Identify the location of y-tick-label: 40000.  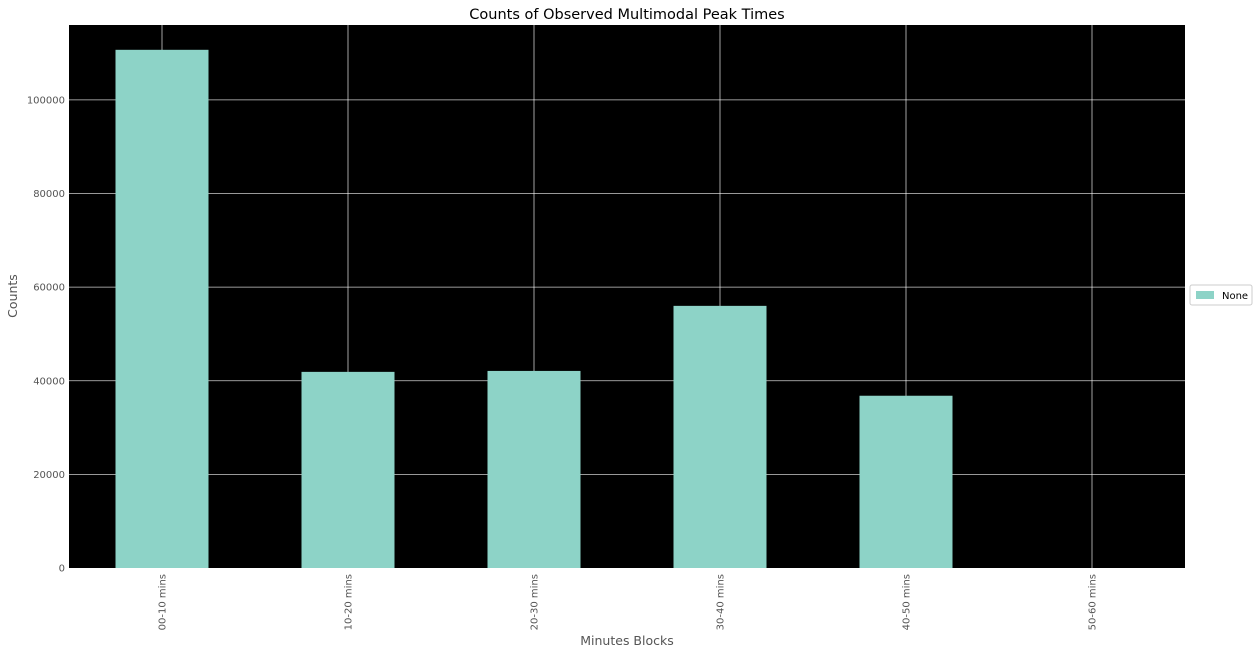
(49, 381).